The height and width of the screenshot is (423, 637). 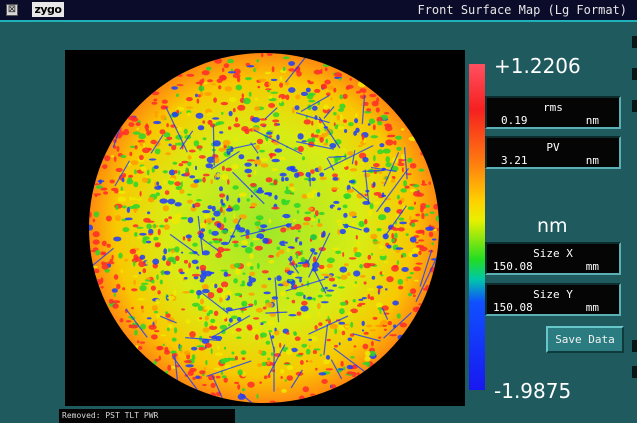 I want to click on size-y-value: 150.08, so click(x=513, y=307).